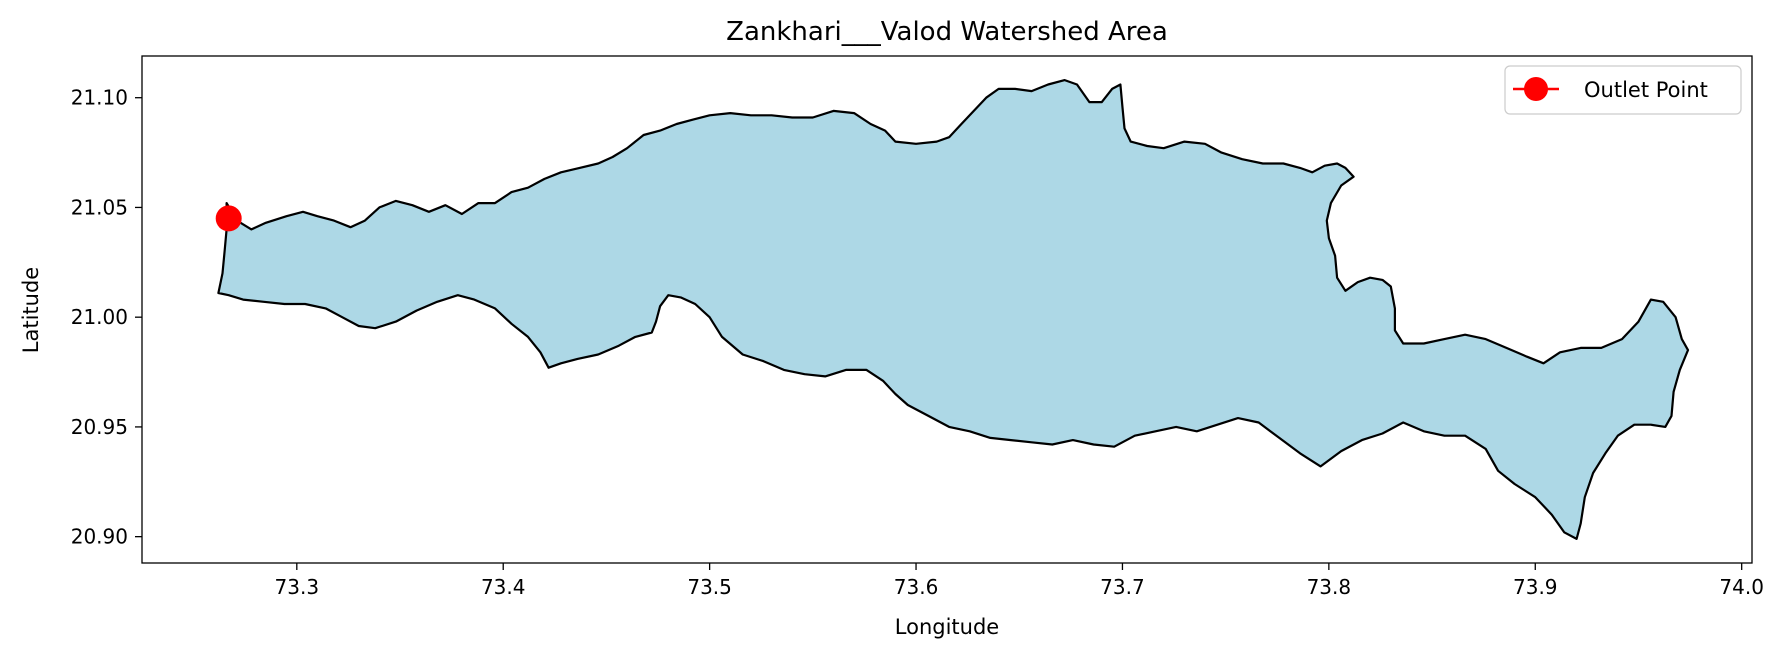 This screenshot has height=657, width=1778. What do you see at coordinates (31, 310) in the screenshot?
I see `y-axis-label: Latitude` at bounding box center [31, 310].